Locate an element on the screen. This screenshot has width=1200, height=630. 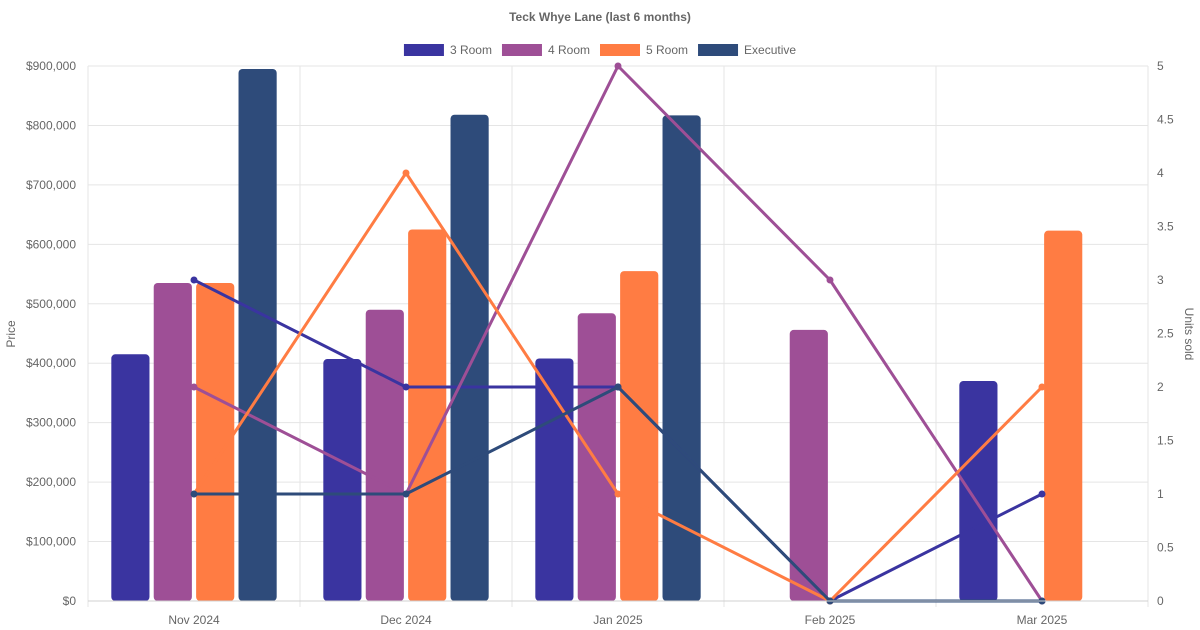
y-tick-label: $300,000 is located at coordinates (51, 423).